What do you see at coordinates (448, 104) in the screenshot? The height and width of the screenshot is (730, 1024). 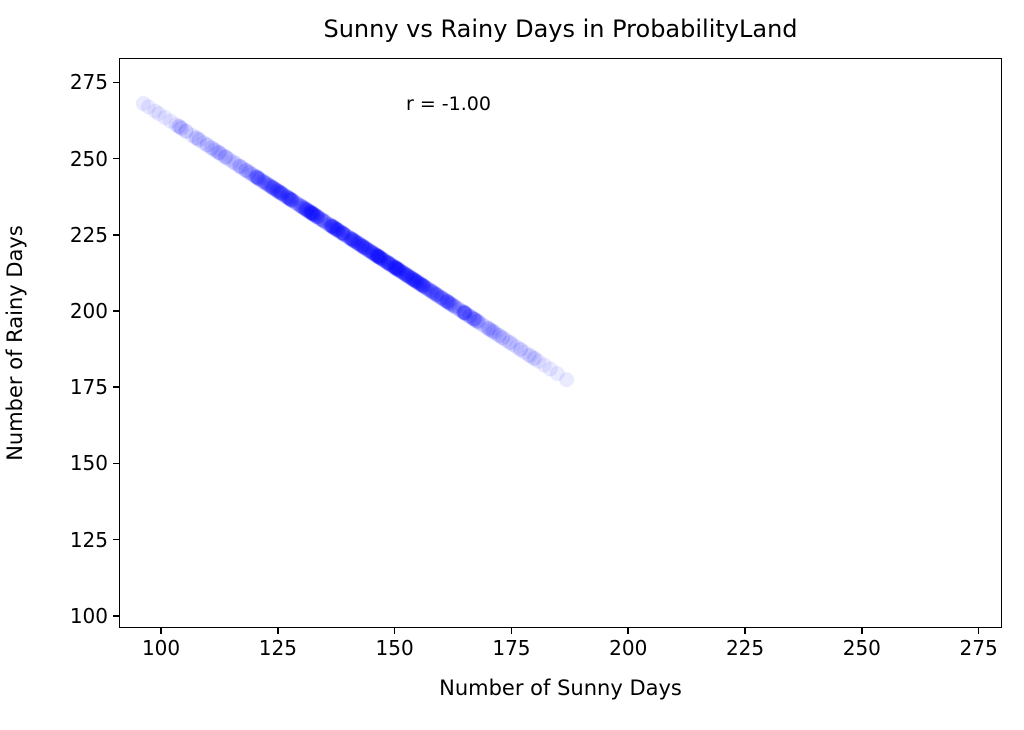 I see `correlation-annotation: r = -1.00` at bounding box center [448, 104].